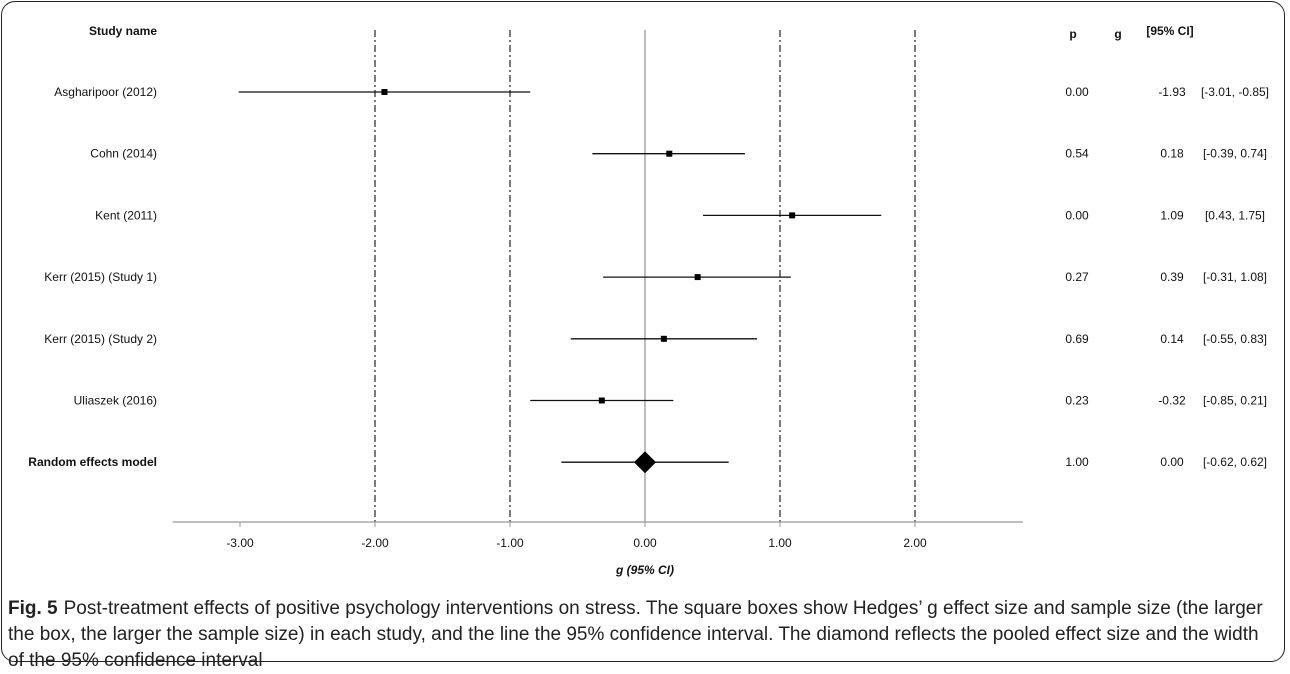  I want to click on pooled-label: Random effects model, so click(92, 462).